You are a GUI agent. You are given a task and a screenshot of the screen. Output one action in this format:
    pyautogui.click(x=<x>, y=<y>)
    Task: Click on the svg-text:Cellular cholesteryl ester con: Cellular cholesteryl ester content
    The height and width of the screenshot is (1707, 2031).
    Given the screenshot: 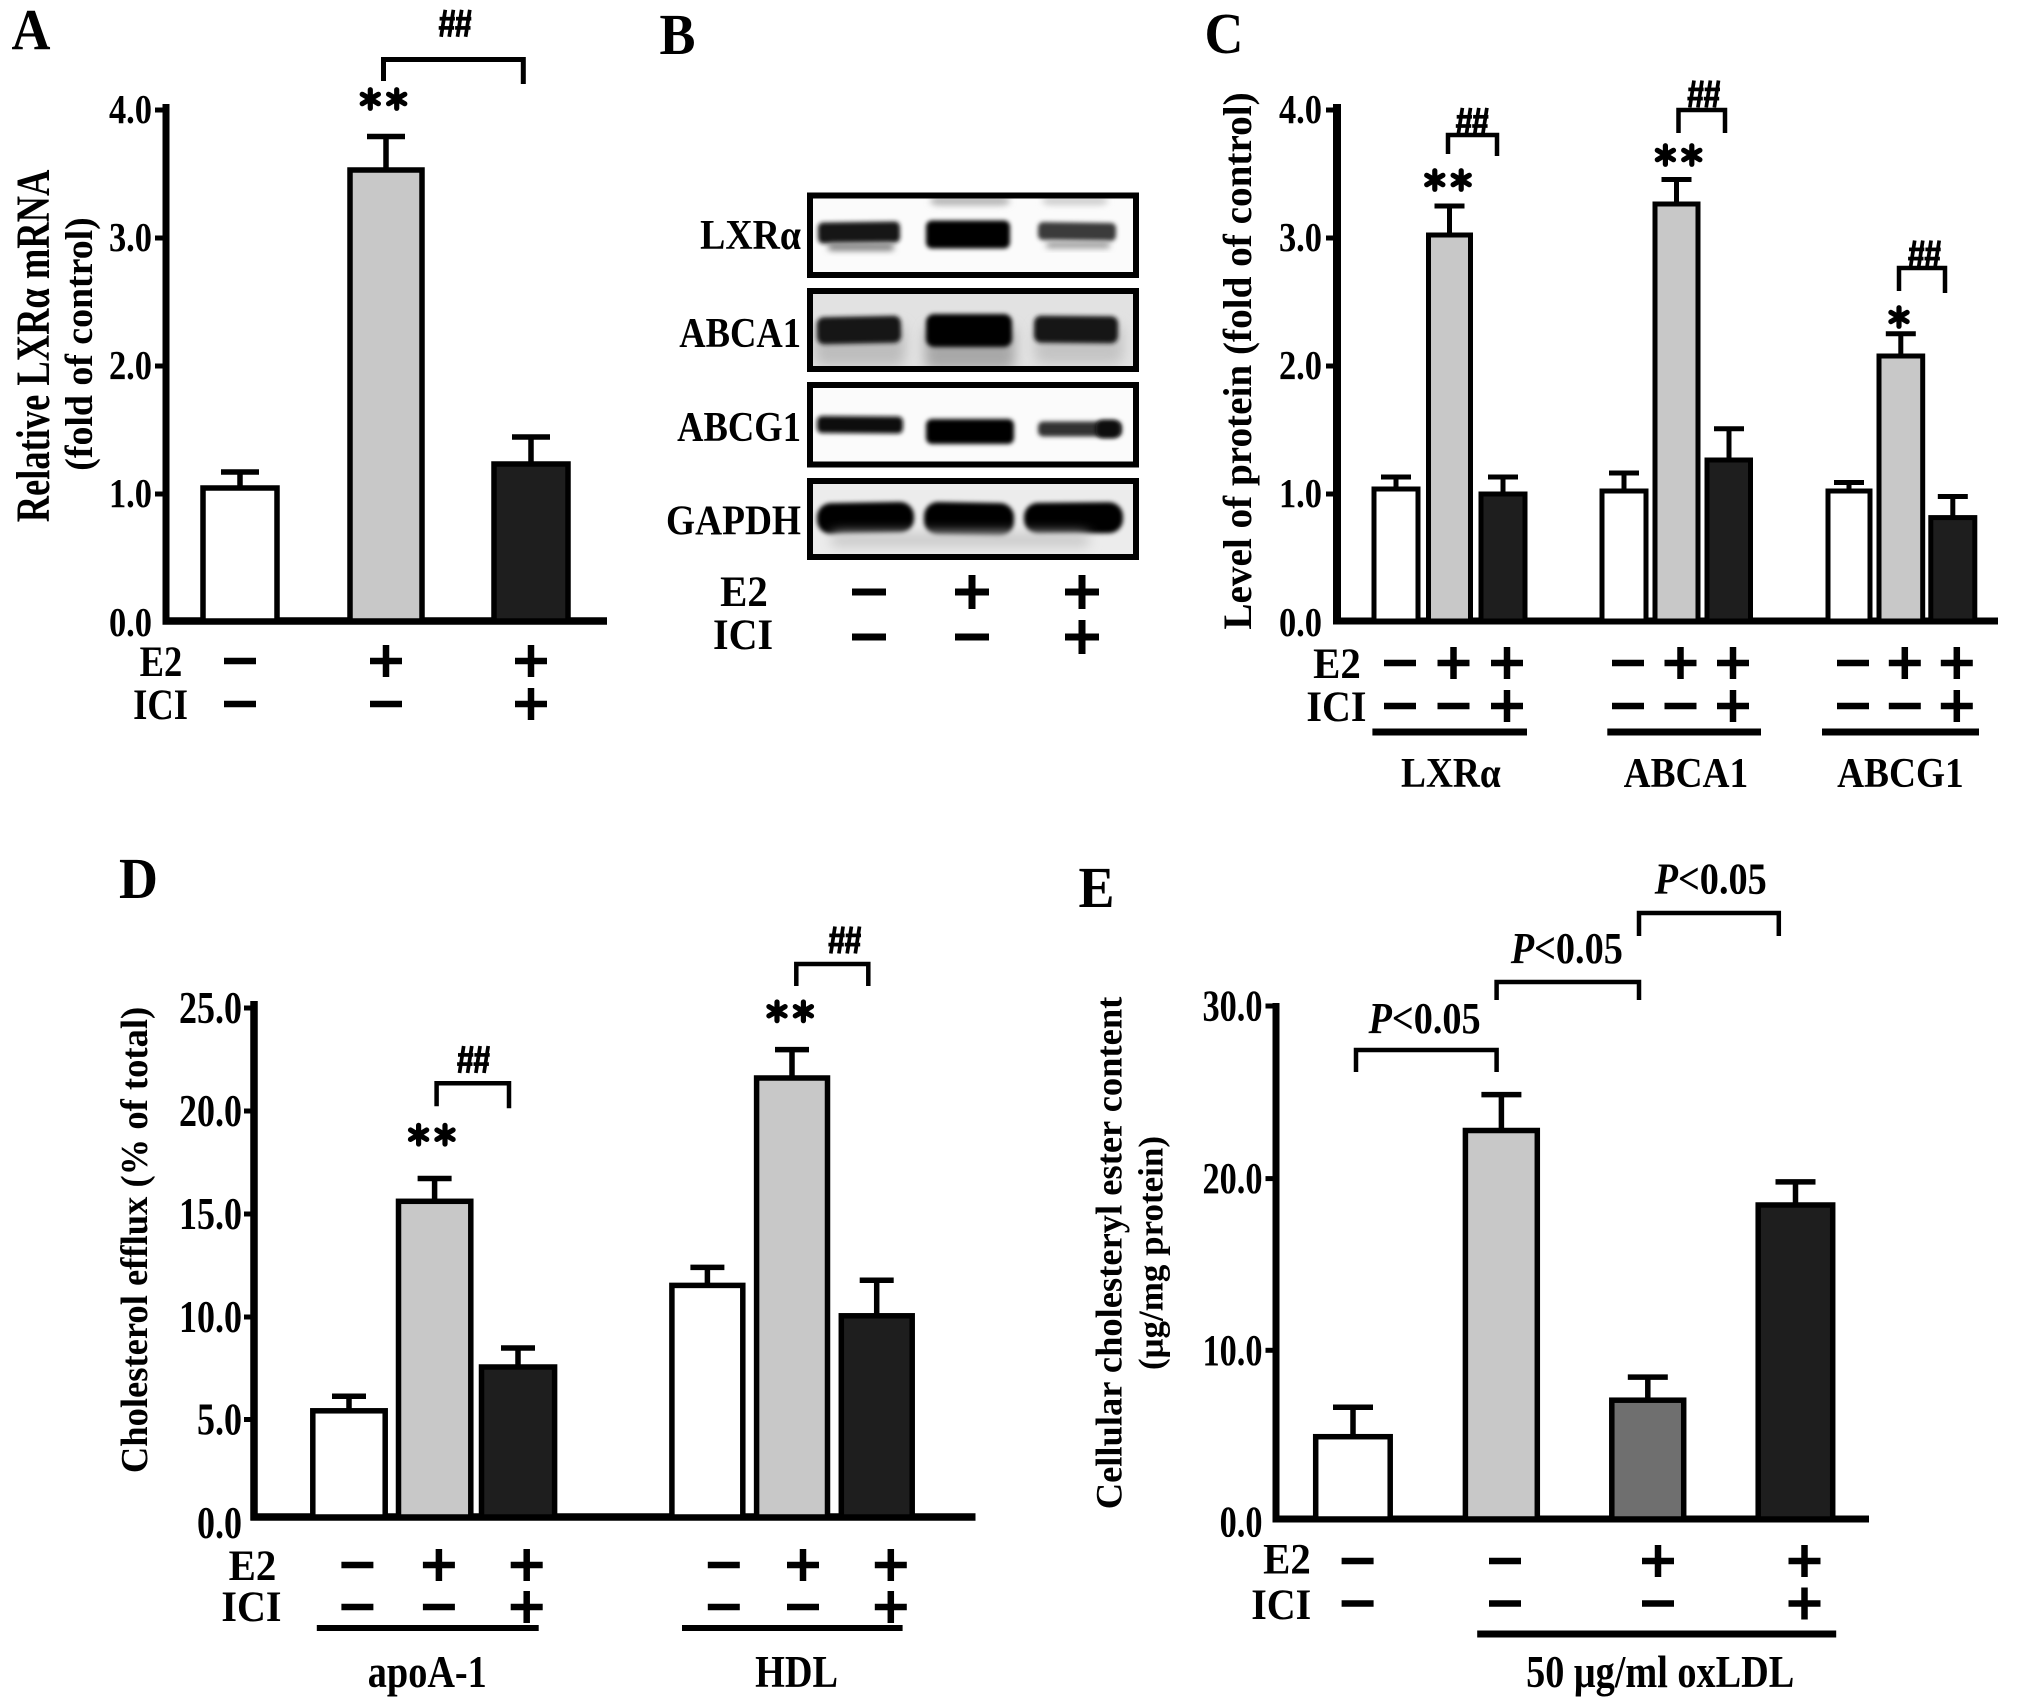 What is the action you would take?
    pyautogui.click(x=1109, y=1253)
    